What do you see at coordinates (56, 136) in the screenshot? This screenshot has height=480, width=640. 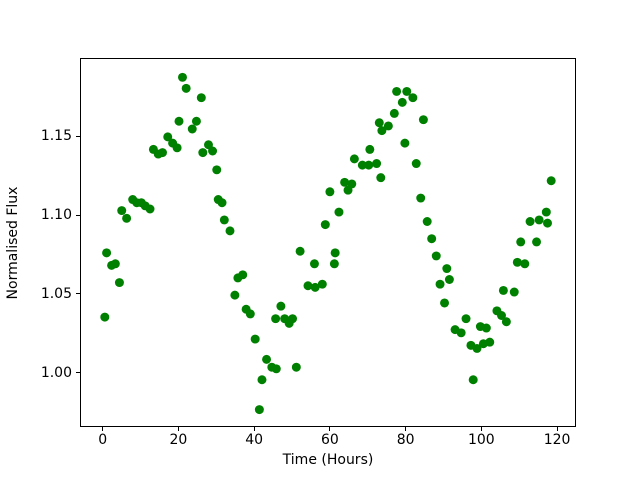 I see `y-tick-label: 1.15` at bounding box center [56, 136].